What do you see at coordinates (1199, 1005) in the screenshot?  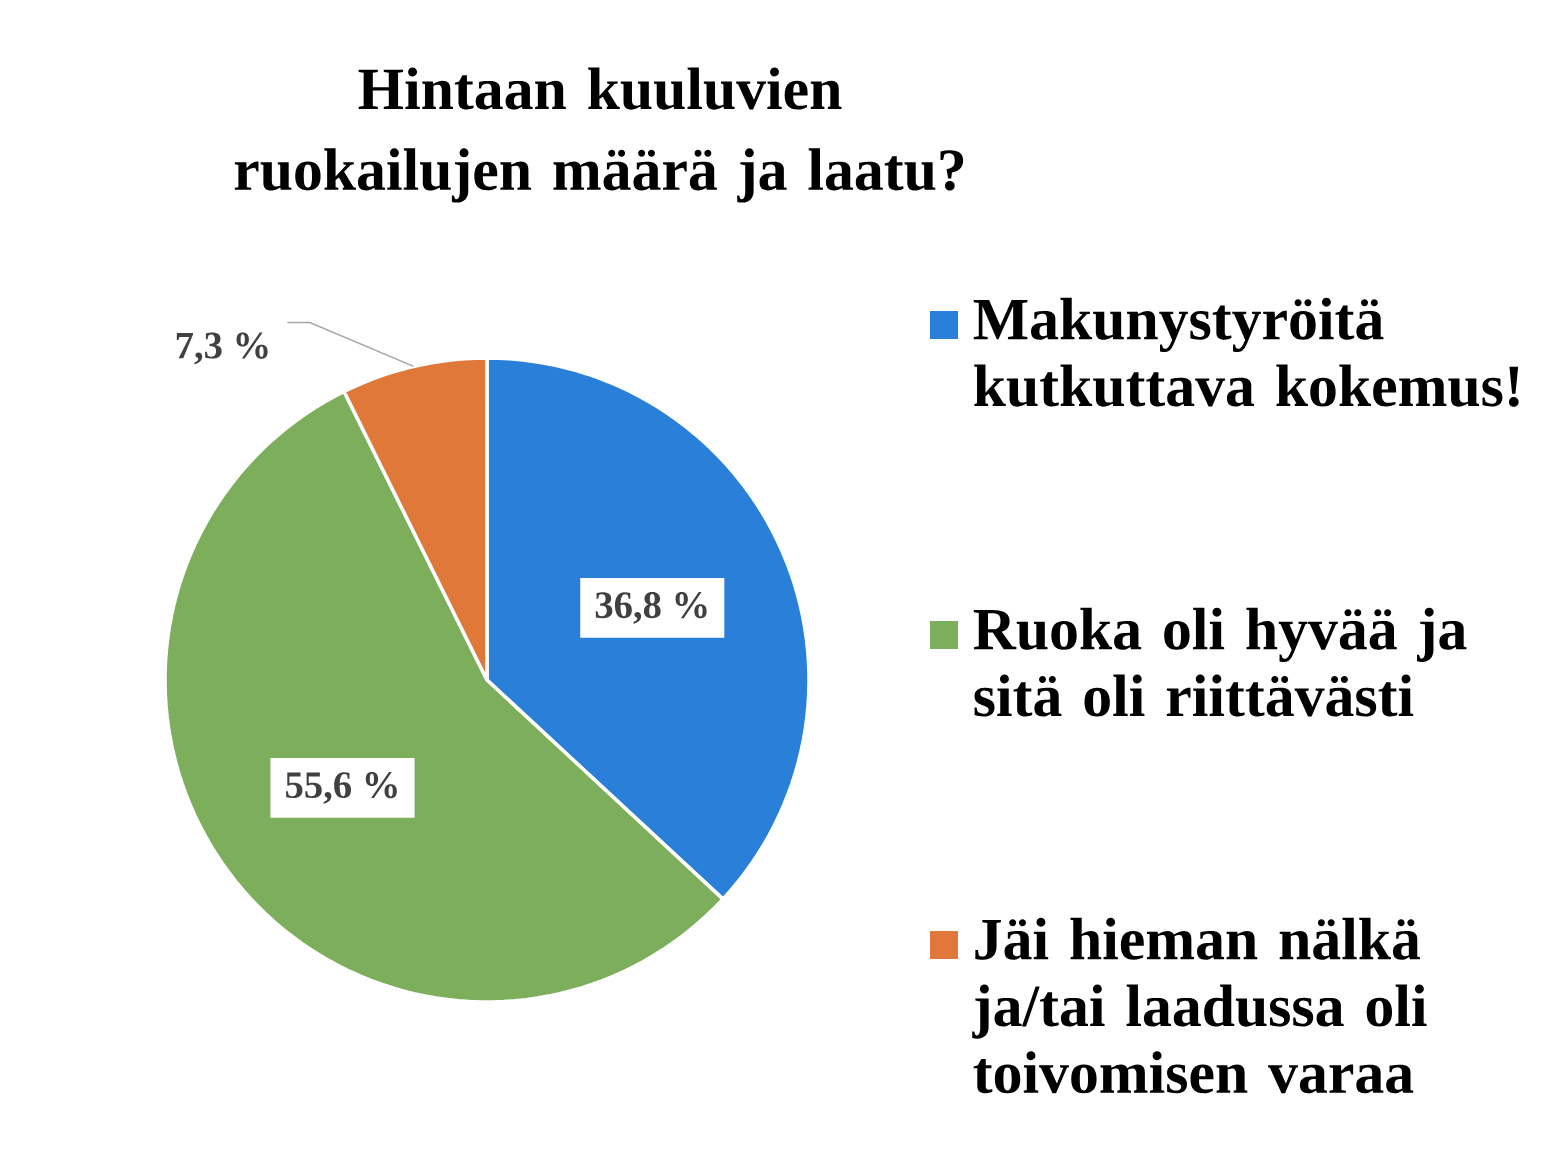 I see `legend-label: Jäi hieman nälkä ja/tai laadussa oli toivomisen varaa` at bounding box center [1199, 1005].